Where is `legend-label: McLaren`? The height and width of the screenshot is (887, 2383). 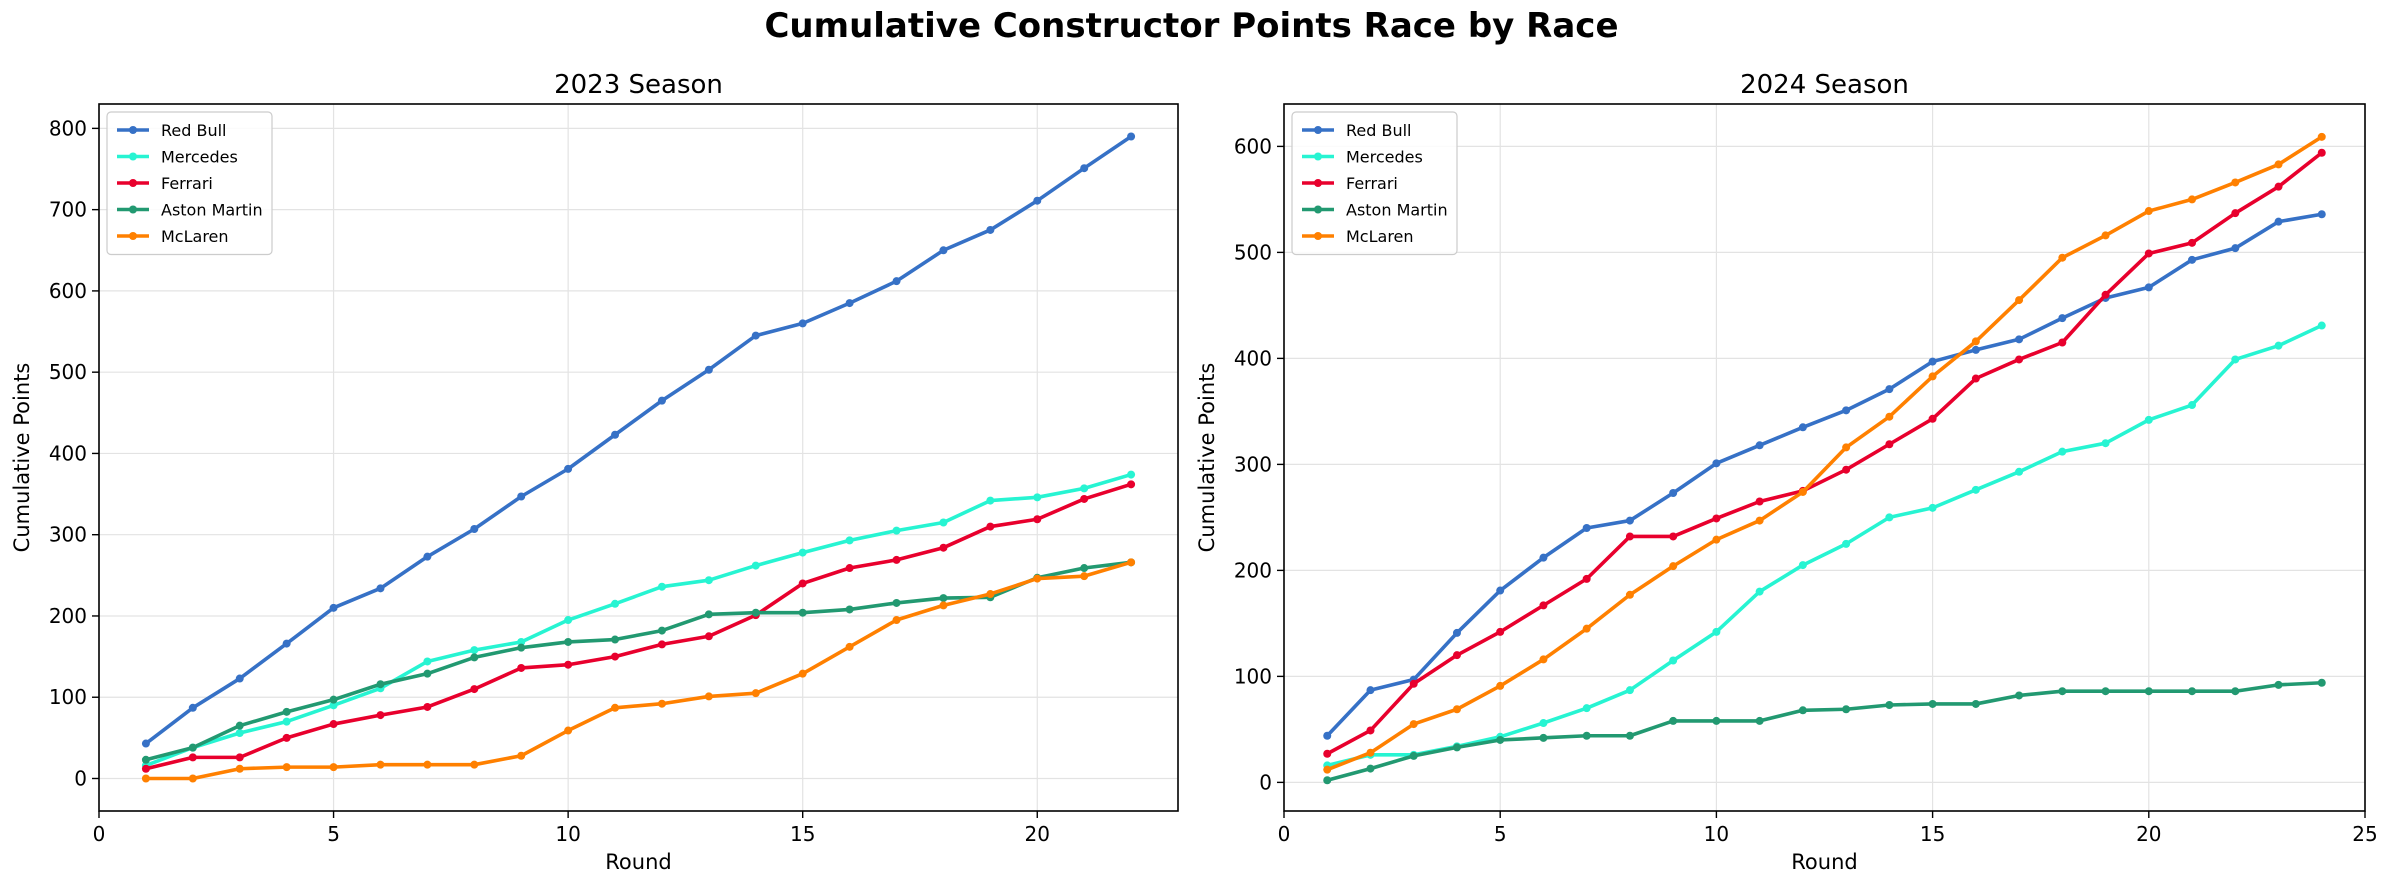 legend-label: McLaren is located at coordinates (1380, 236).